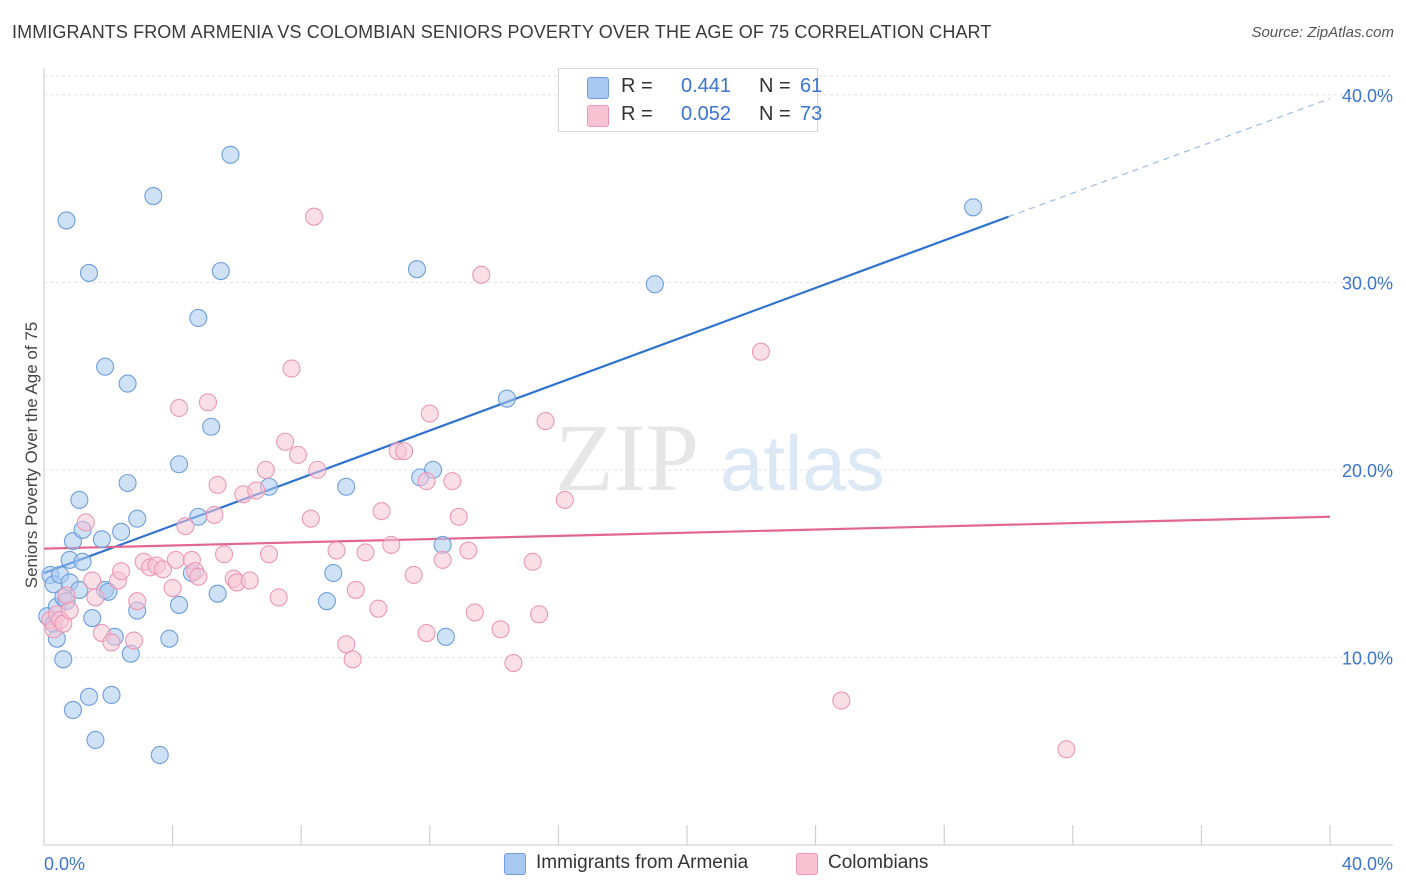  What do you see at coordinates (706, 114) in the screenshot?
I see `legend-r-value: 0.052` at bounding box center [706, 114].